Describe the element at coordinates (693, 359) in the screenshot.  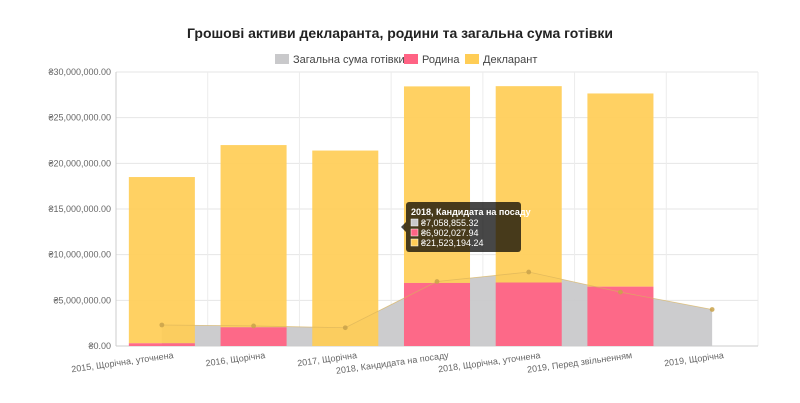
I see `x-tick-label: 2019, Щорічна` at that location.